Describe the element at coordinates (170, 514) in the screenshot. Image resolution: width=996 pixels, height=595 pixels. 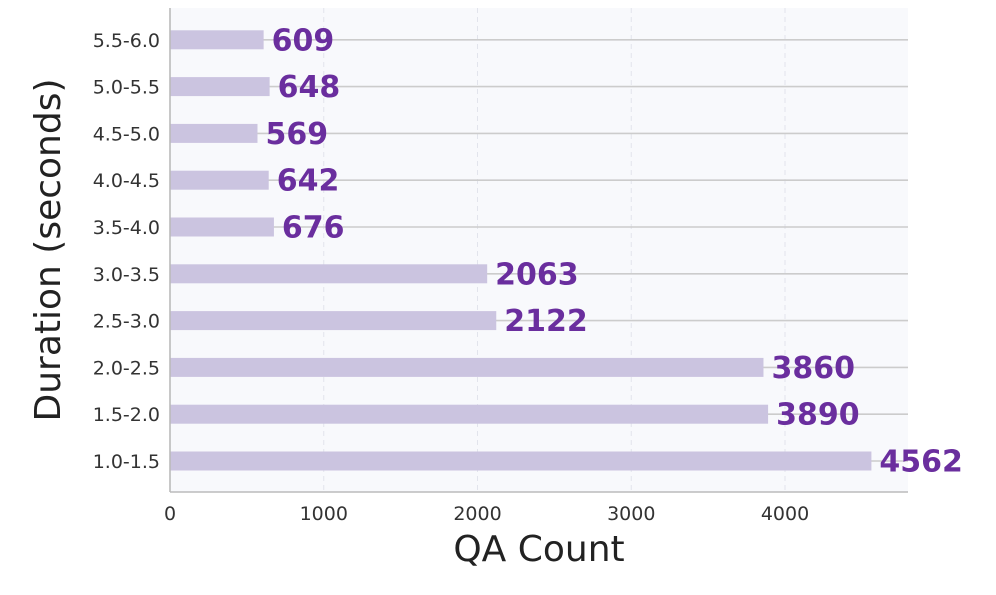
I see `x-tick-label: 0` at that location.